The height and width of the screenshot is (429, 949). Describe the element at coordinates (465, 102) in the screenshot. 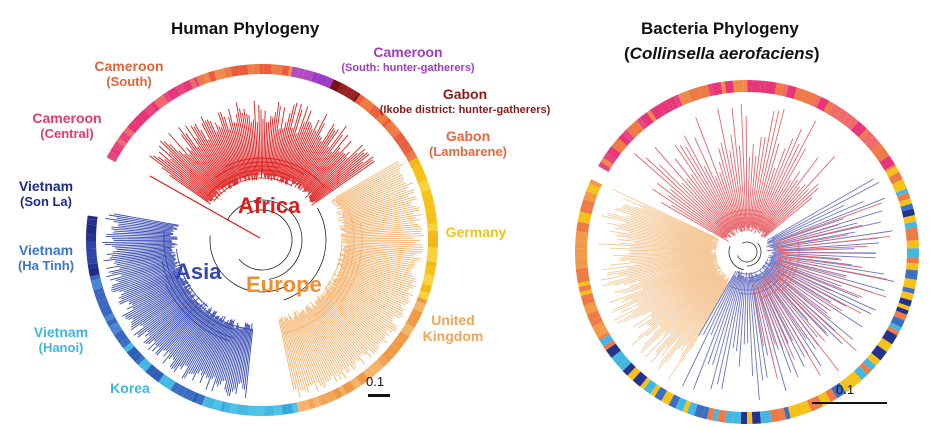

I see `label-gabon-ikobe: Gabon (Ikobe district: hunter-gatherers)` at that location.